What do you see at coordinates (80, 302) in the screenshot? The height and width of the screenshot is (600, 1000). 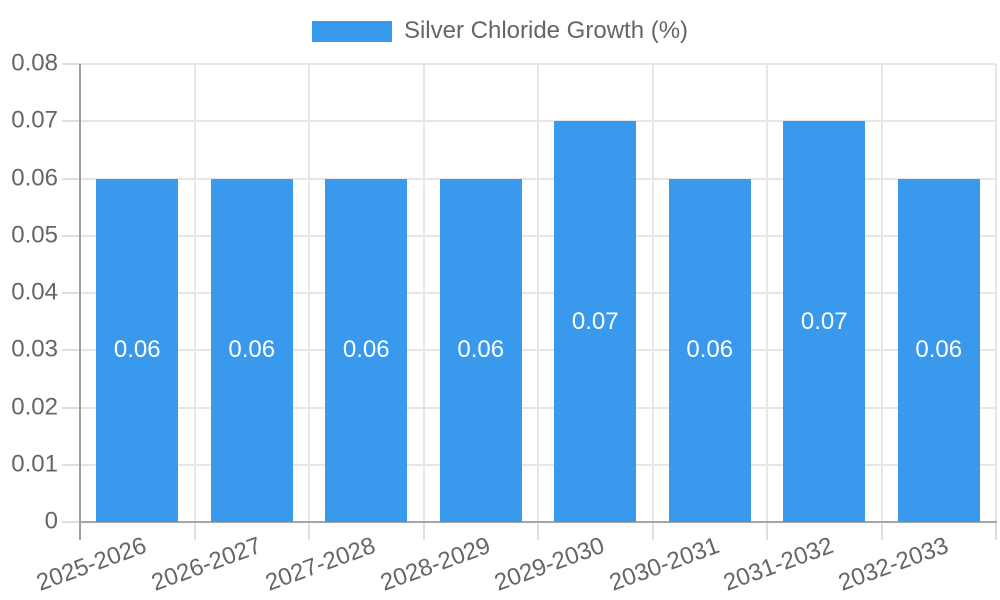 I see `y-axis-line` at bounding box center [80, 302].